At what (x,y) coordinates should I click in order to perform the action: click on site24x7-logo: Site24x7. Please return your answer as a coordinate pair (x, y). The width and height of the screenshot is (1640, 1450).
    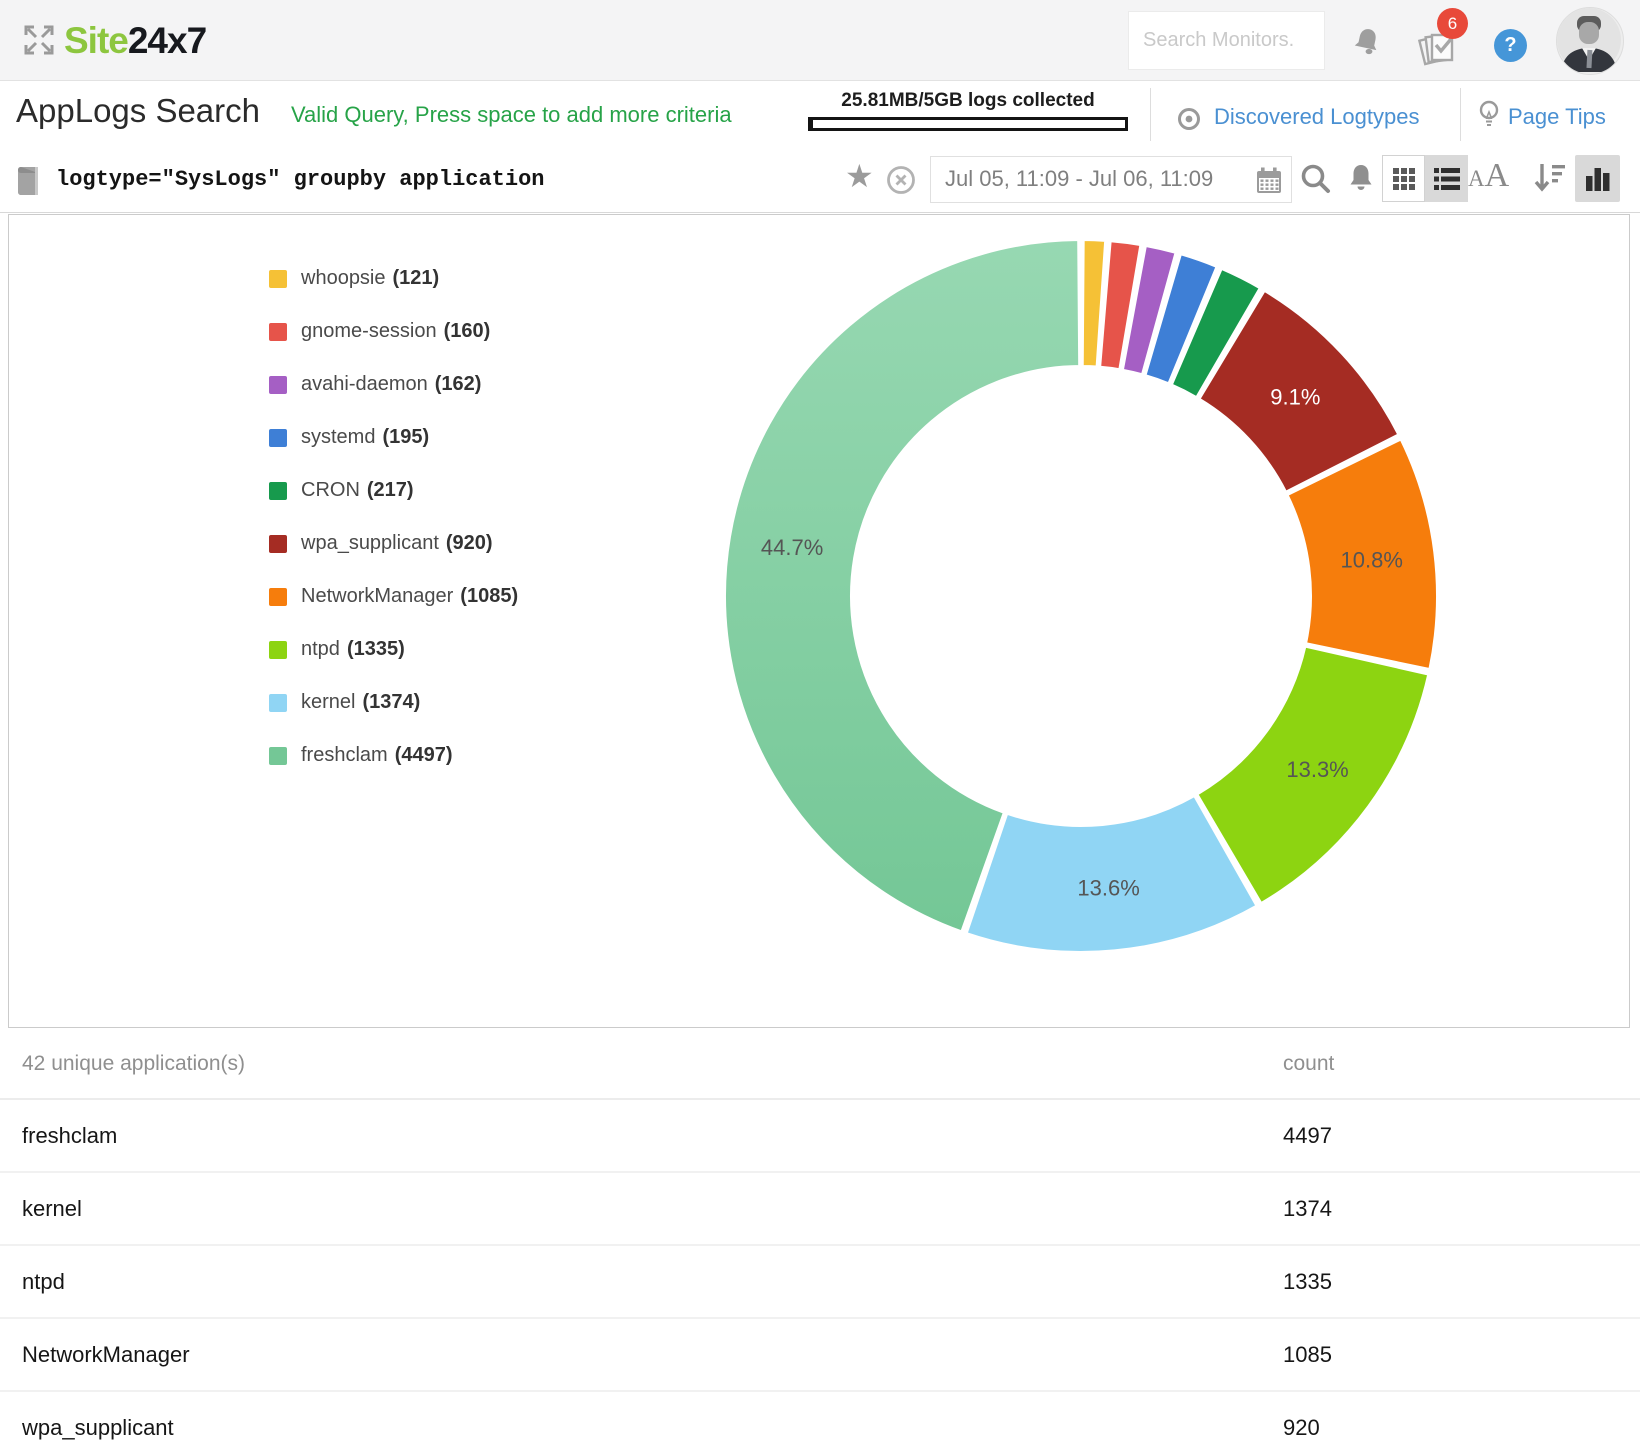
    Looking at the image, I should click on (135, 40).